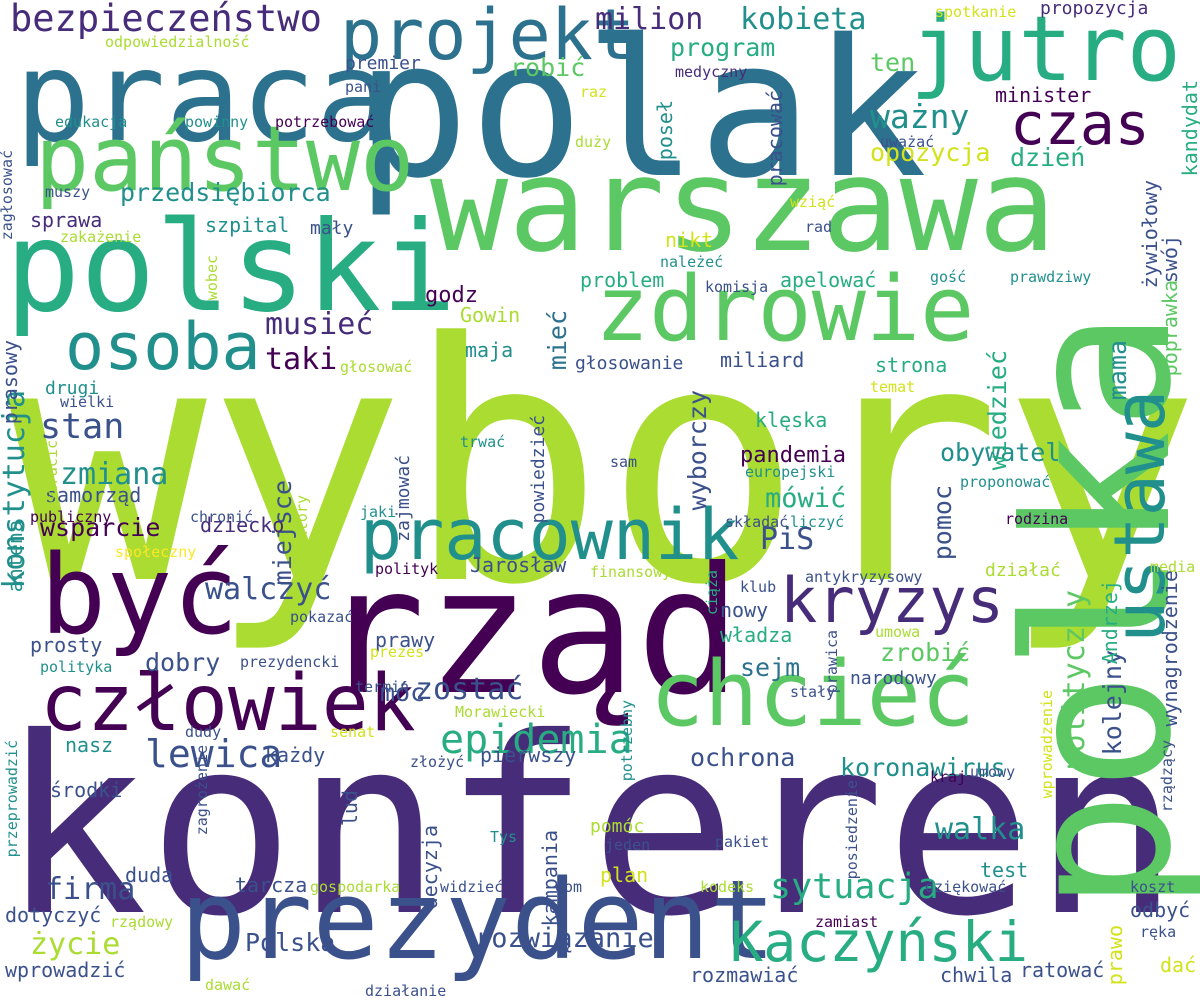 This screenshot has height=1000, width=1200. What do you see at coordinates (177, 42) in the screenshot?
I see `cloud-word: odpowiedzialność` at bounding box center [177, 42].